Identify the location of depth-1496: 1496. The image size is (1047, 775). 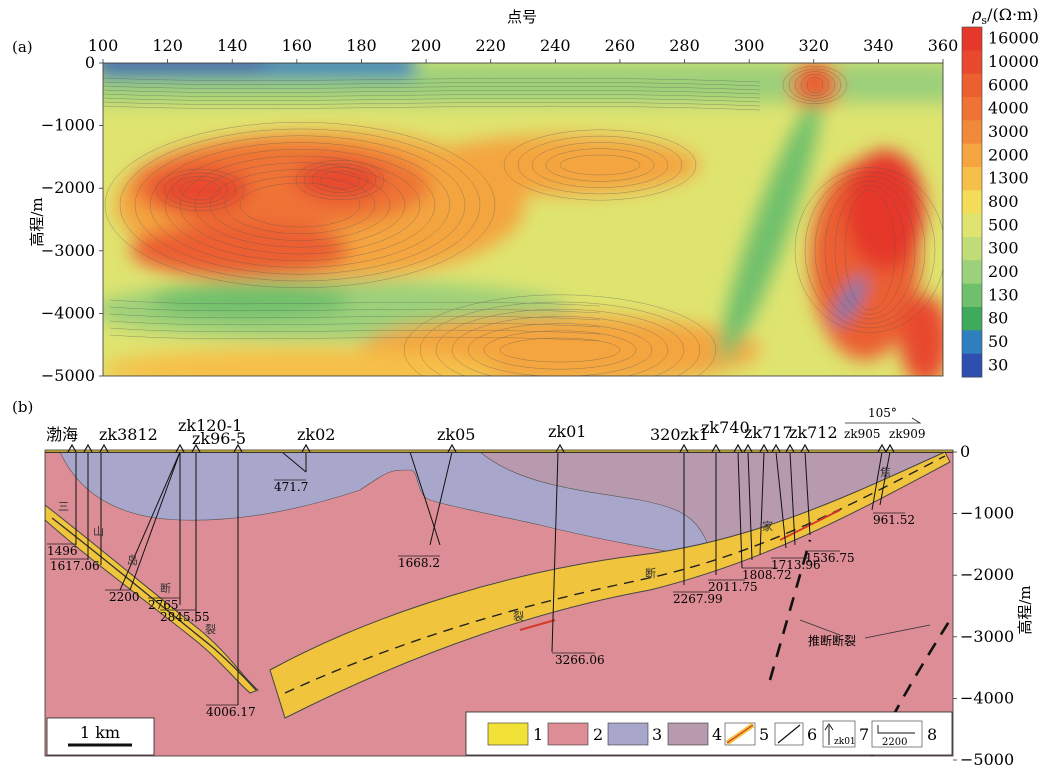
(62, 551).